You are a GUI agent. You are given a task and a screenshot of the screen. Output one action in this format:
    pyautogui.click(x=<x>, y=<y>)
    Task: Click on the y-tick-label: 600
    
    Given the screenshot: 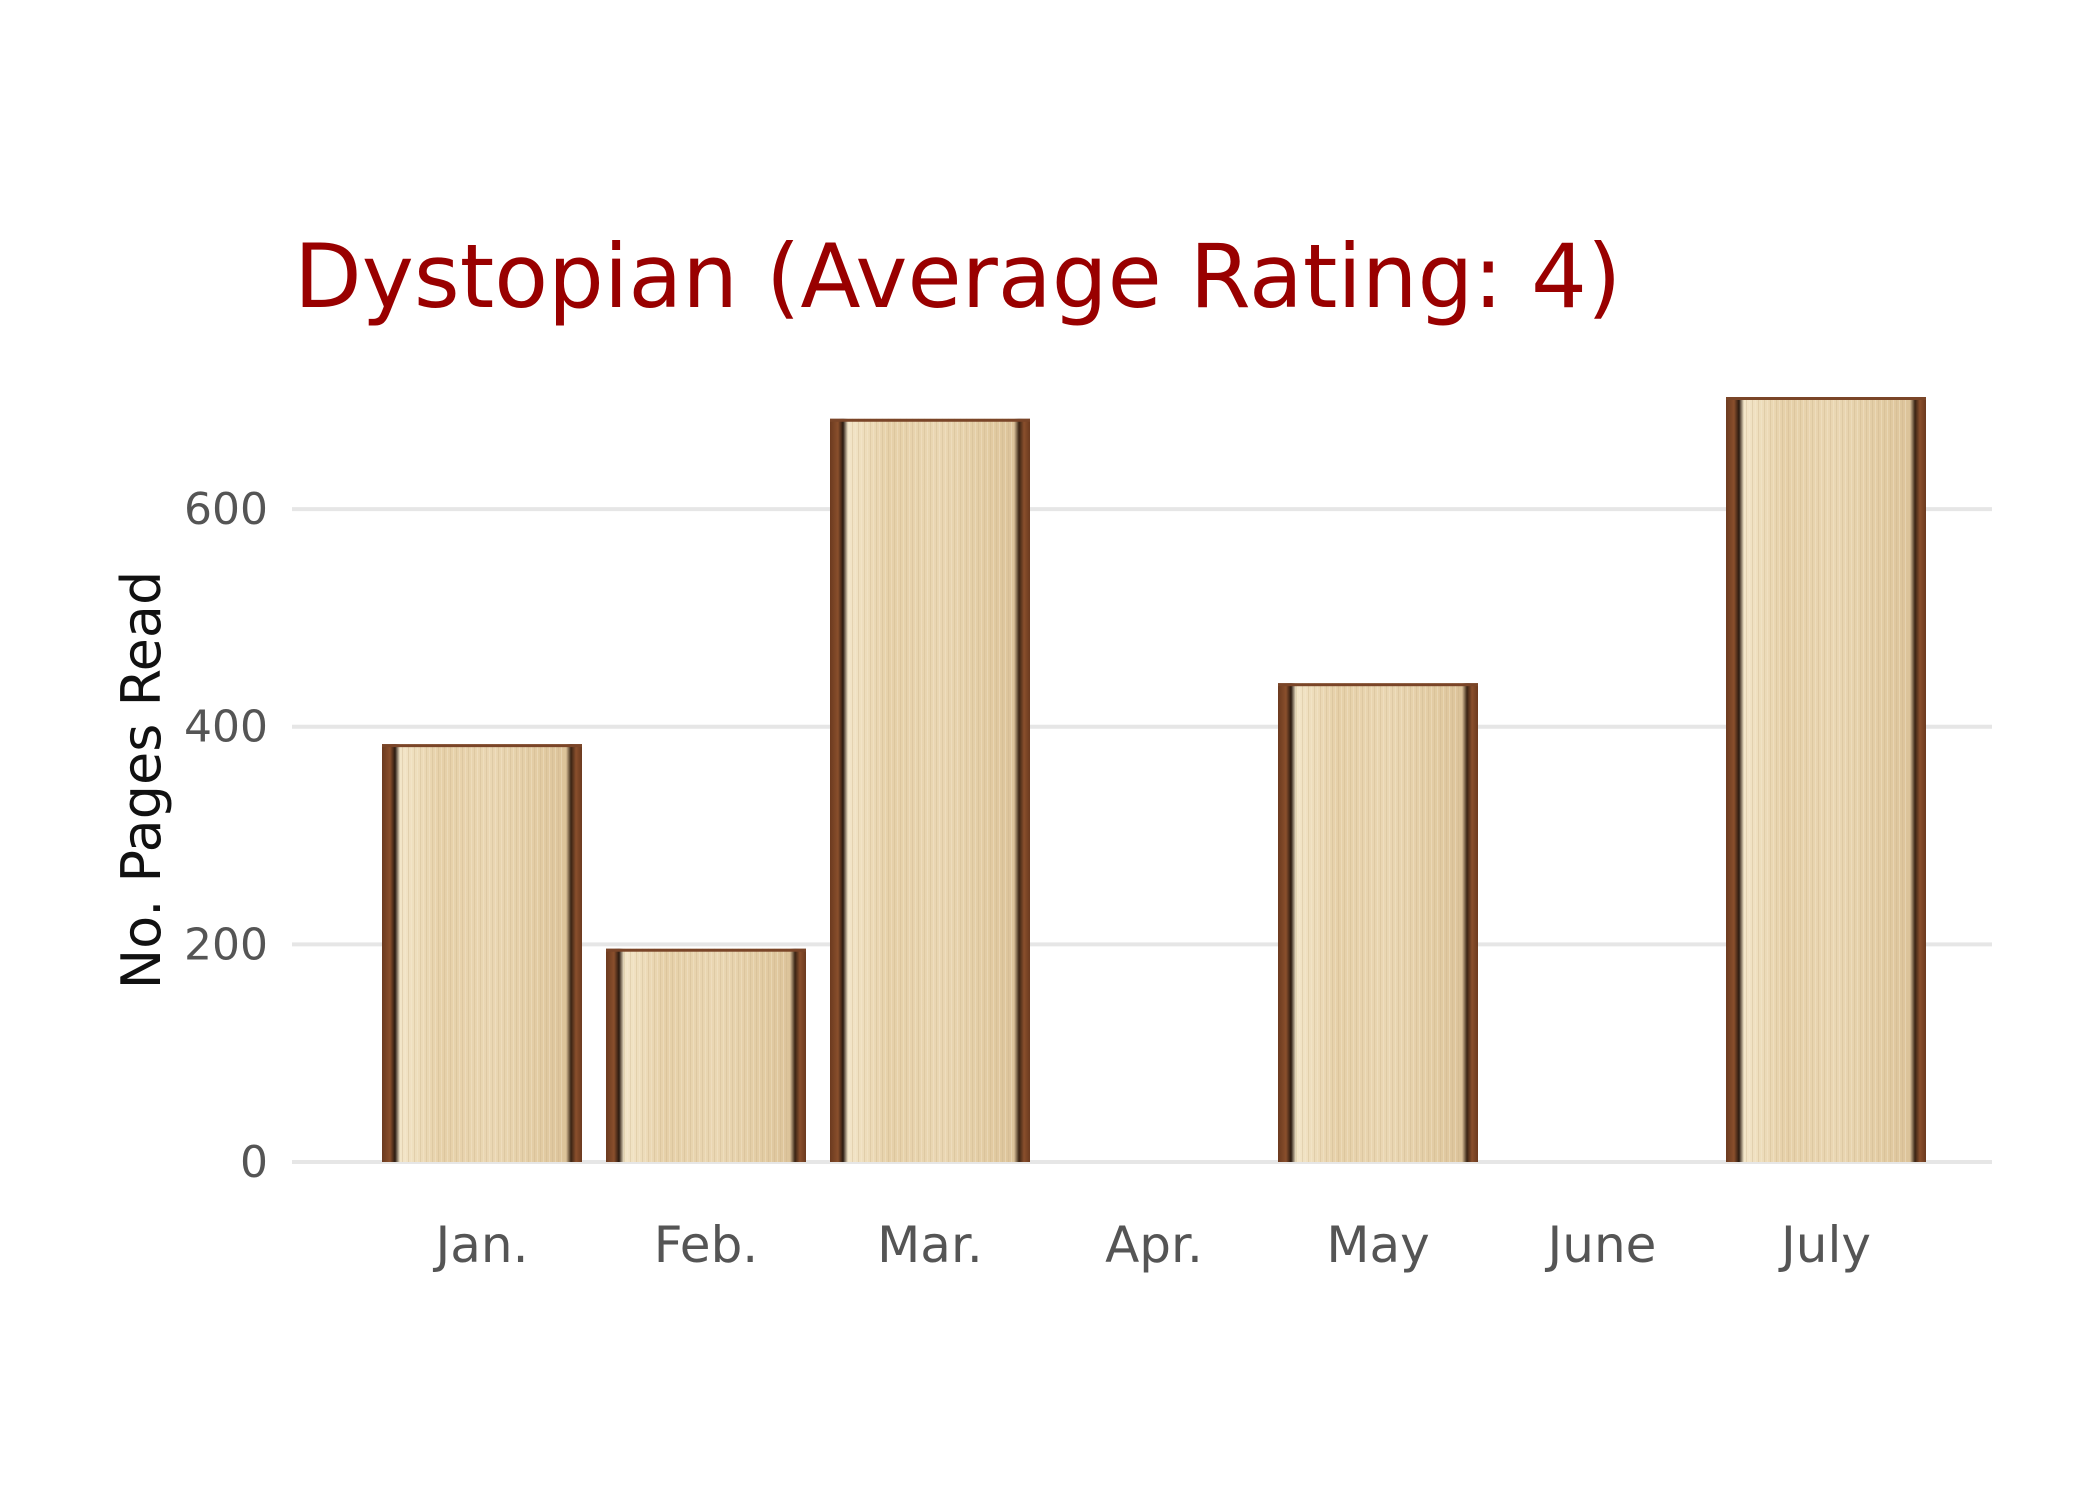 What is the action you would take?
    pyautogui.click(x=226, y=509)
    